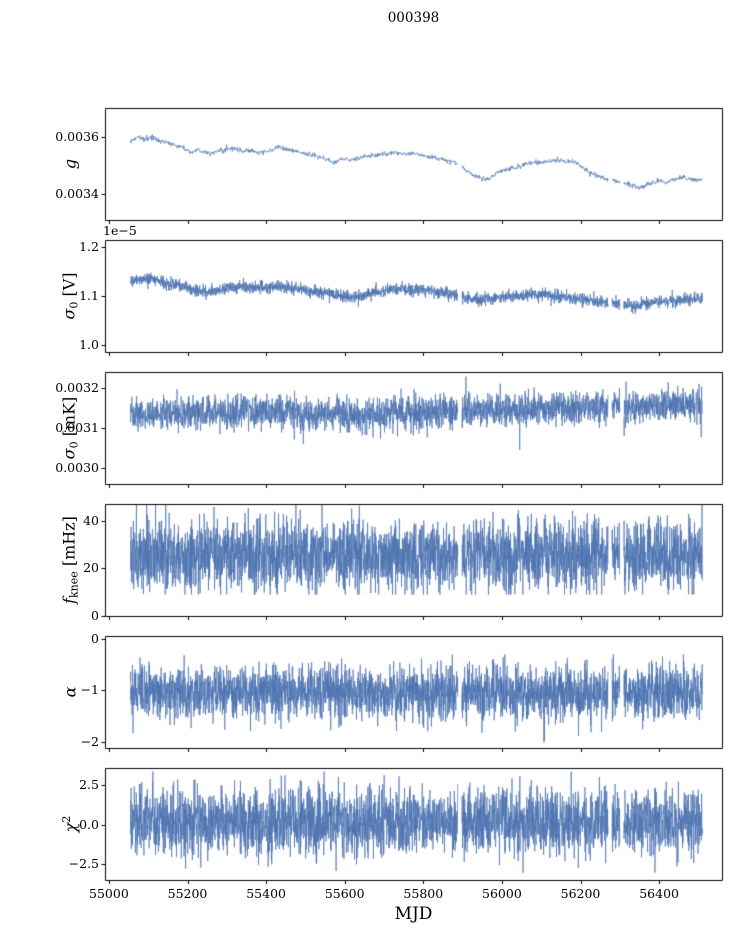 The height and width of the screenshot is (944, 732). I want to click on y-tick-label: −2, so click(89, 741).